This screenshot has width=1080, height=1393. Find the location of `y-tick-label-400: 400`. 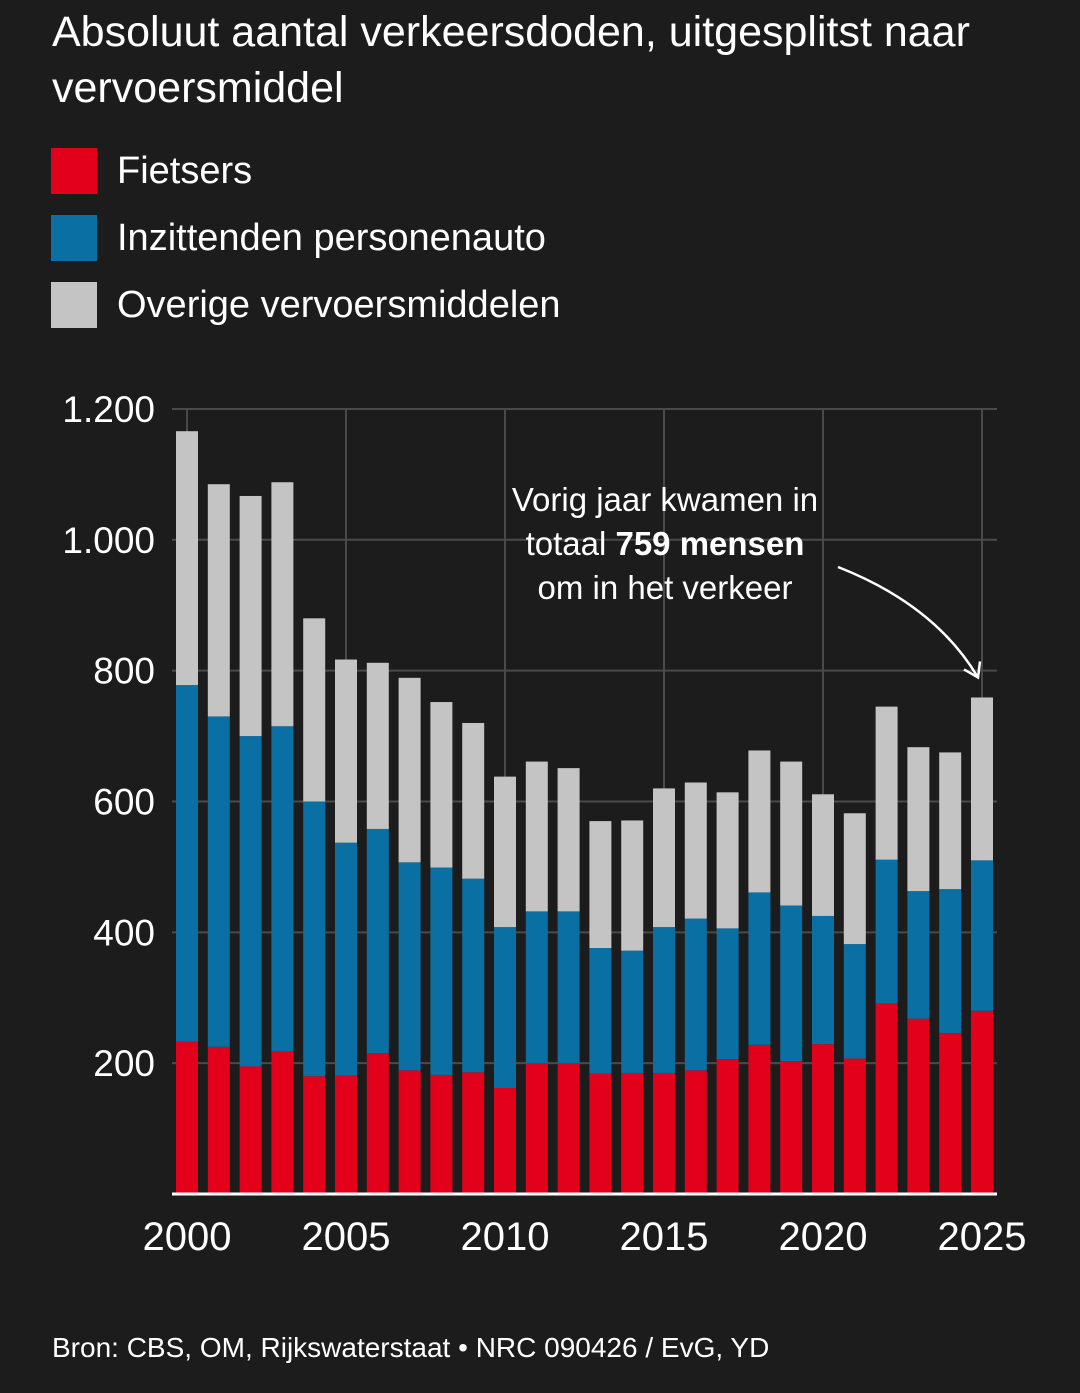

y-tick-label-400: 400 is located at coordinates (124, 932).